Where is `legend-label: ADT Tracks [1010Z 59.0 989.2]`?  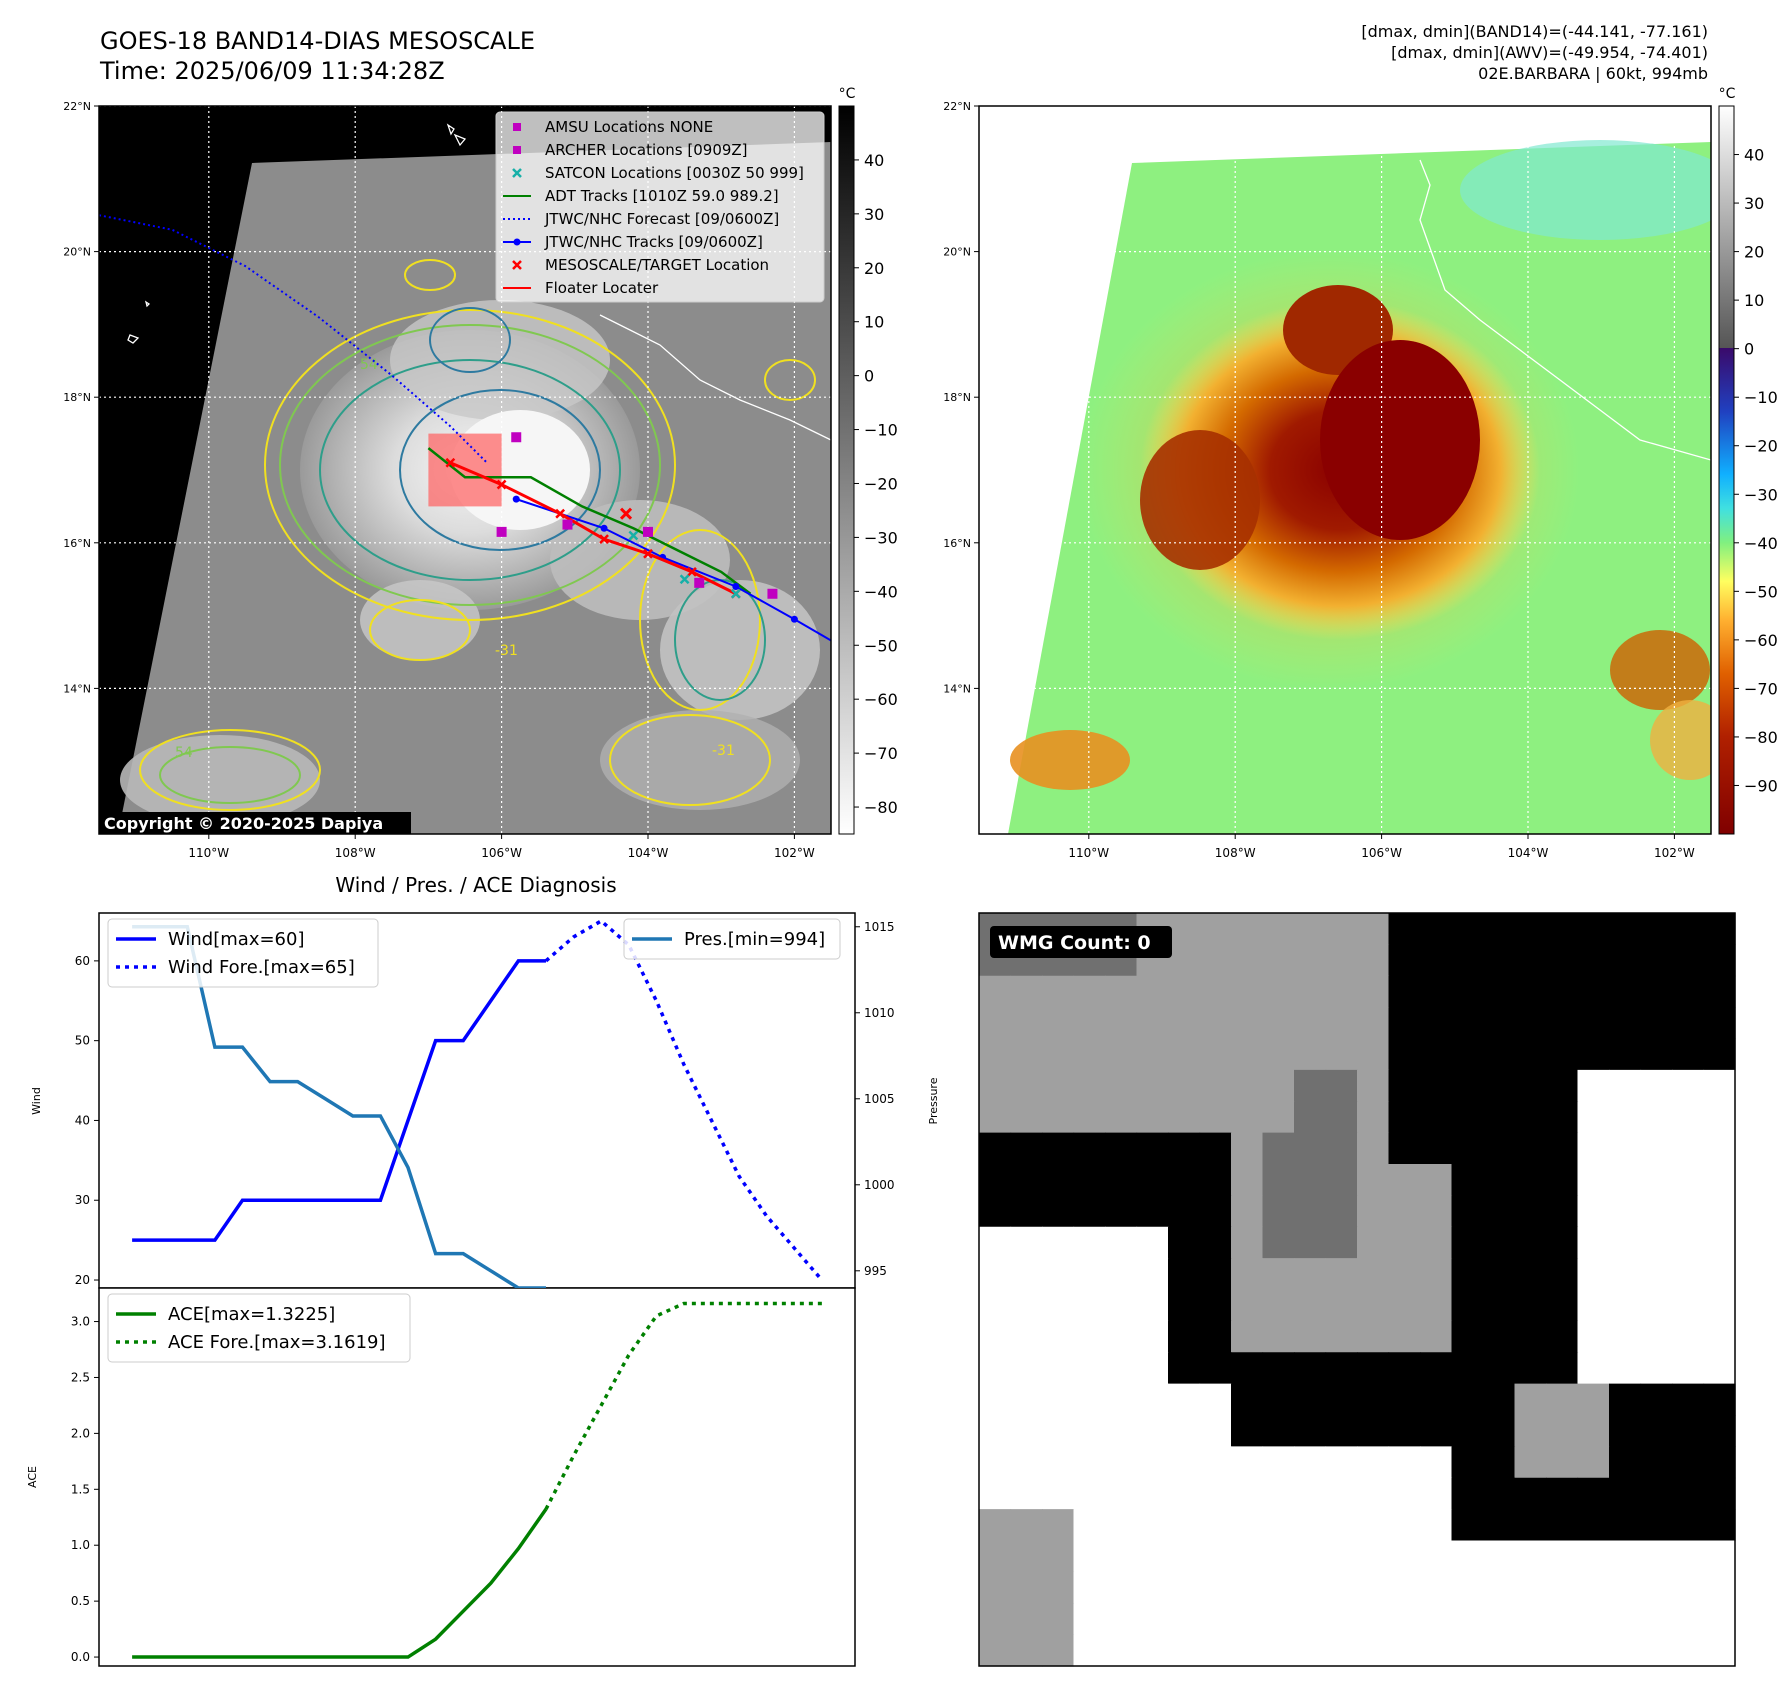 legend-label: ADT Tracks [1010Z 59.0 989.2] is located at coordinates (662, 196).